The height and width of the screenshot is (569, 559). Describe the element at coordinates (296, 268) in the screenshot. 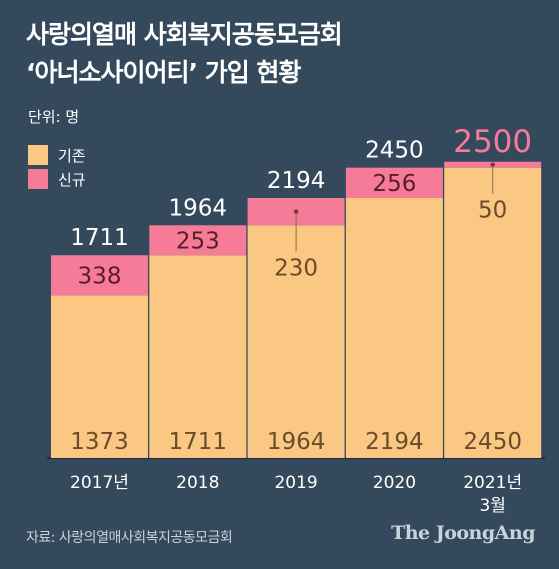

I see `data-label-new: 230` at that location.